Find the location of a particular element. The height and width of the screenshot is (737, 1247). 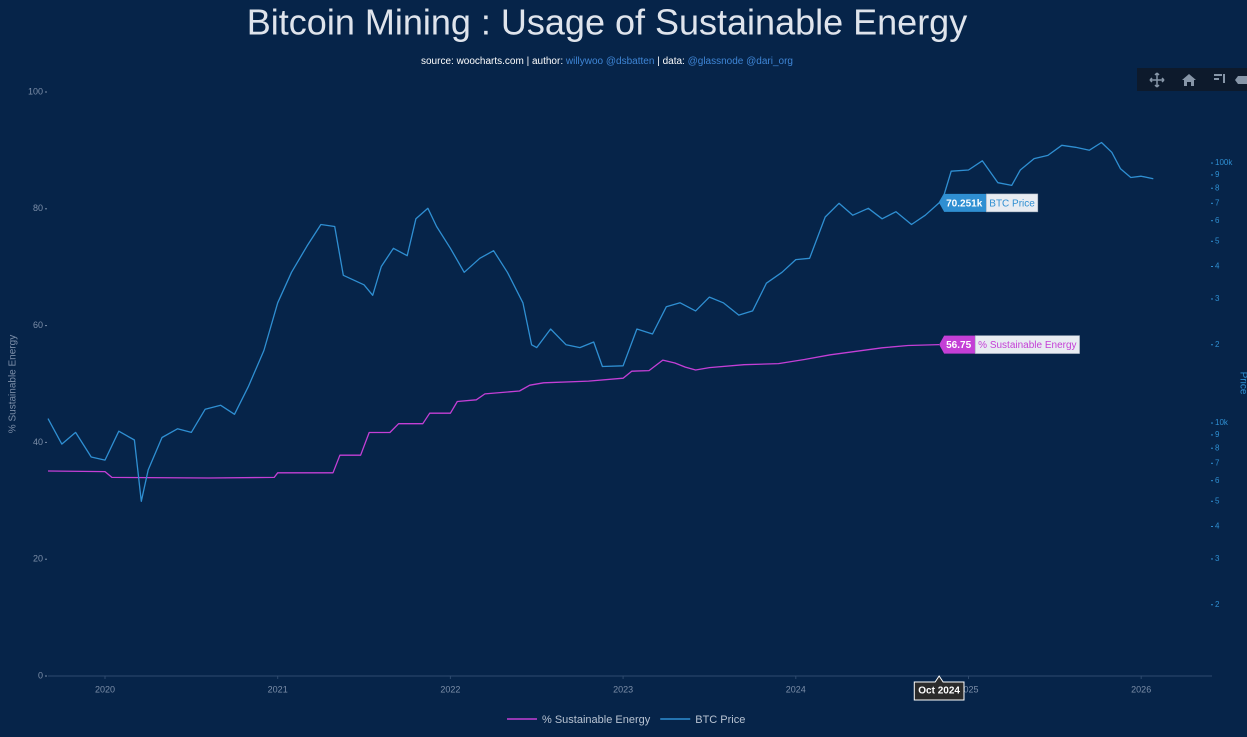

legend-label: BTC Price is located at coordinates (720, 720).